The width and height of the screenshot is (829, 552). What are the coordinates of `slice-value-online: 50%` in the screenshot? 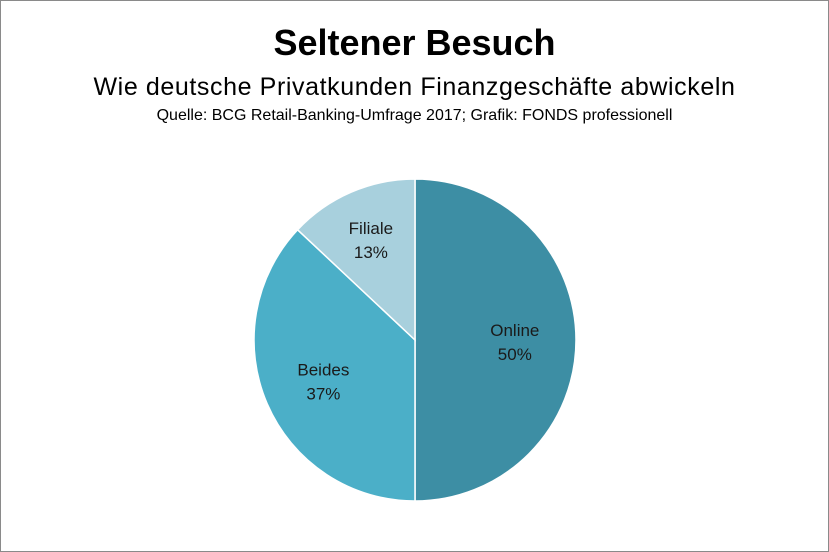 It's located at (515, 354).